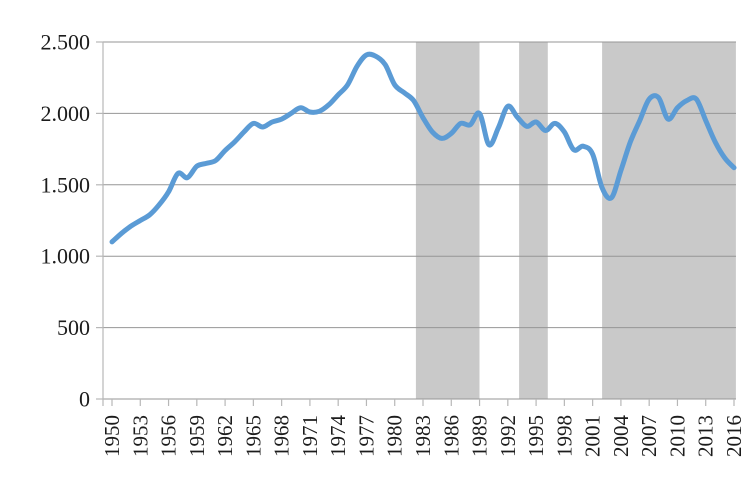 The height and width of the screenshot is (490, 754). I want to click on x-axis-label: 1992, so click(508, 436).